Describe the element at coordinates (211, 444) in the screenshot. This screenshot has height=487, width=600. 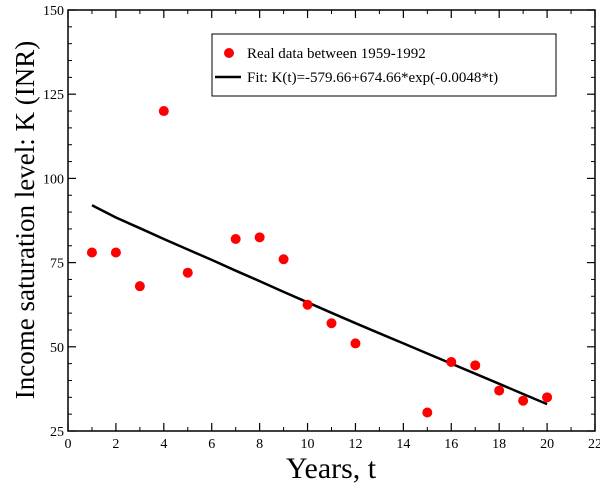
I see `x-tick-label: 6` at that location.